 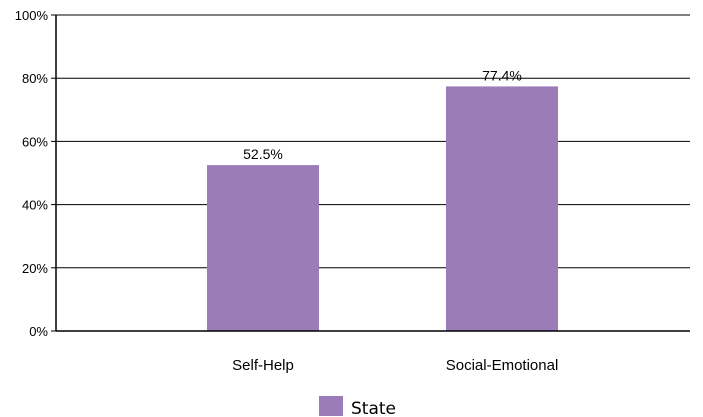 What do you see at coordinates (35, 173) in the screenshot?
I see `y-axis-ticks: 0% 20% 40% 60% 80% 100%` at bounding box center [35, 173].